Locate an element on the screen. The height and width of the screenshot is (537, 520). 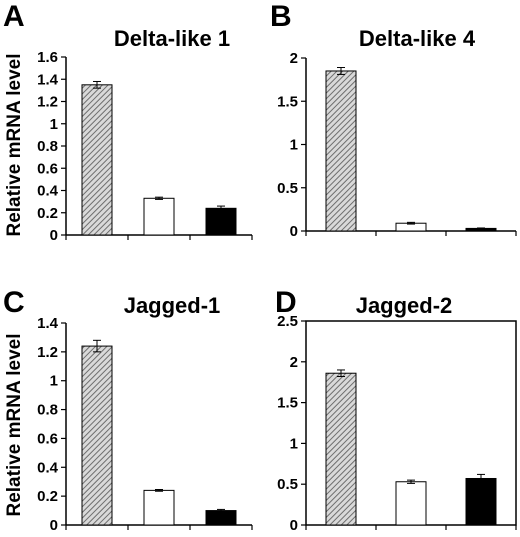
panel-a-title: Delta-like 1 is located at coordinates (172, 38).